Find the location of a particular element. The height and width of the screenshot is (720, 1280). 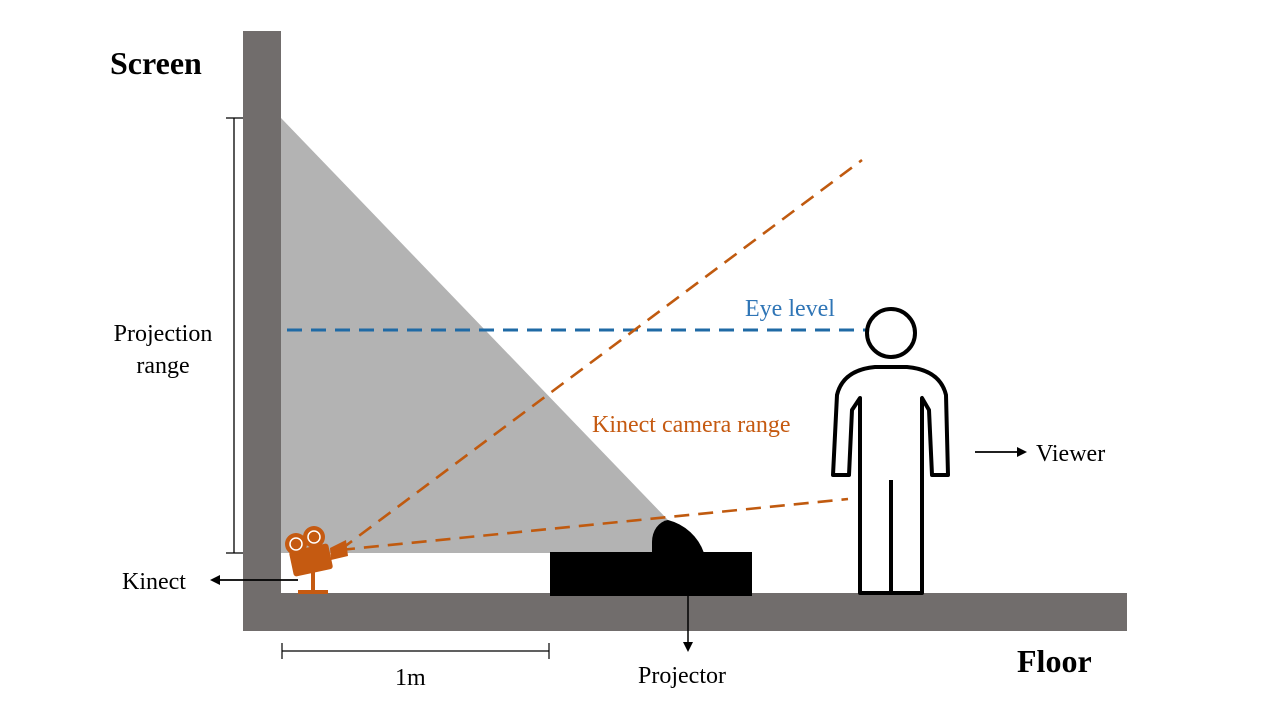

distance-label: 1m is located at coordinates (410, 678).